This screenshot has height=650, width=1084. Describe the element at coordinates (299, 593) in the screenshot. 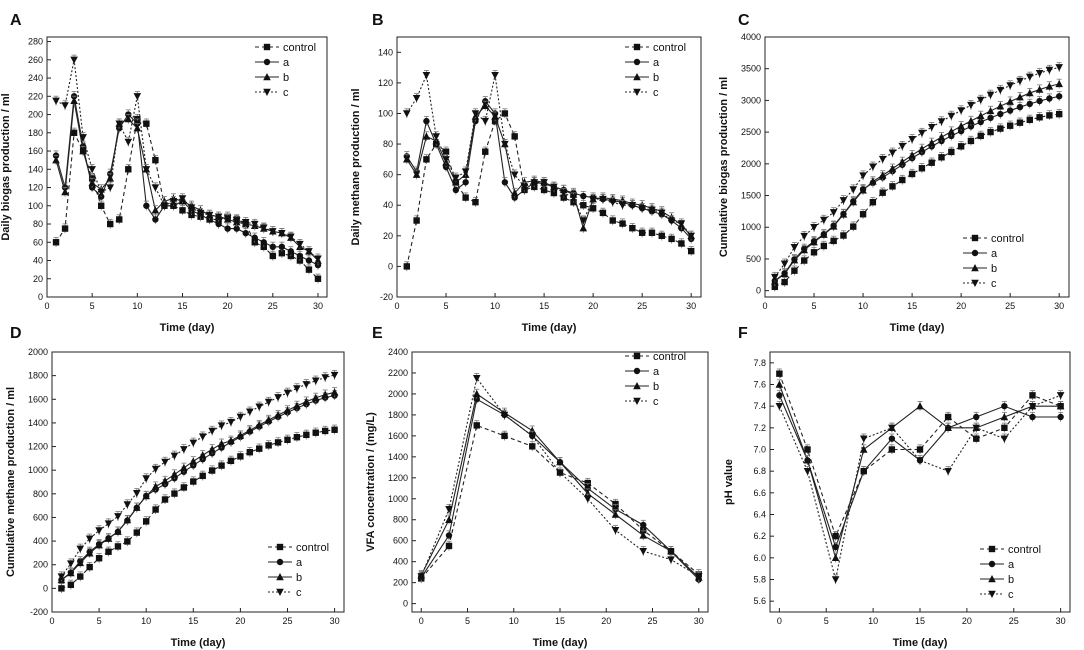

I see `legend-label-c: c` at that location.